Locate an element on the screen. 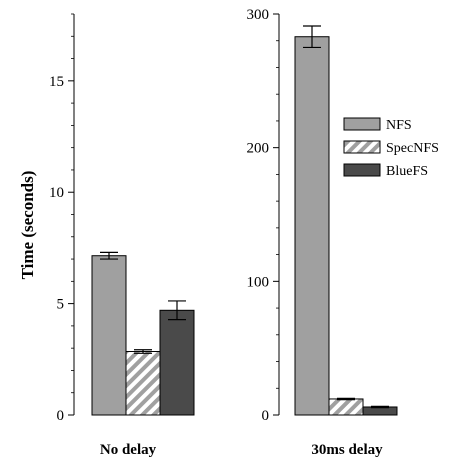 This screenshot has width=453, height=462. bar-no-delay-specnfs is located at coordinates (143, 383).